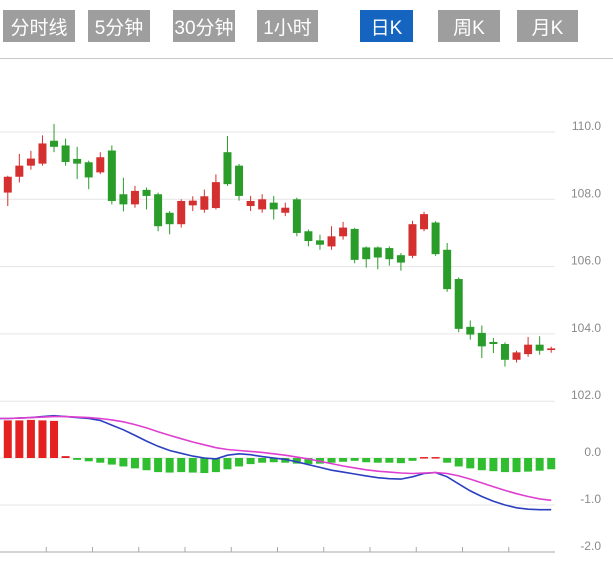  I want to click on interval-tabbar: 分时线 5分钟 30分钟 1小时 日K 周K 月K, so click(306, 26).